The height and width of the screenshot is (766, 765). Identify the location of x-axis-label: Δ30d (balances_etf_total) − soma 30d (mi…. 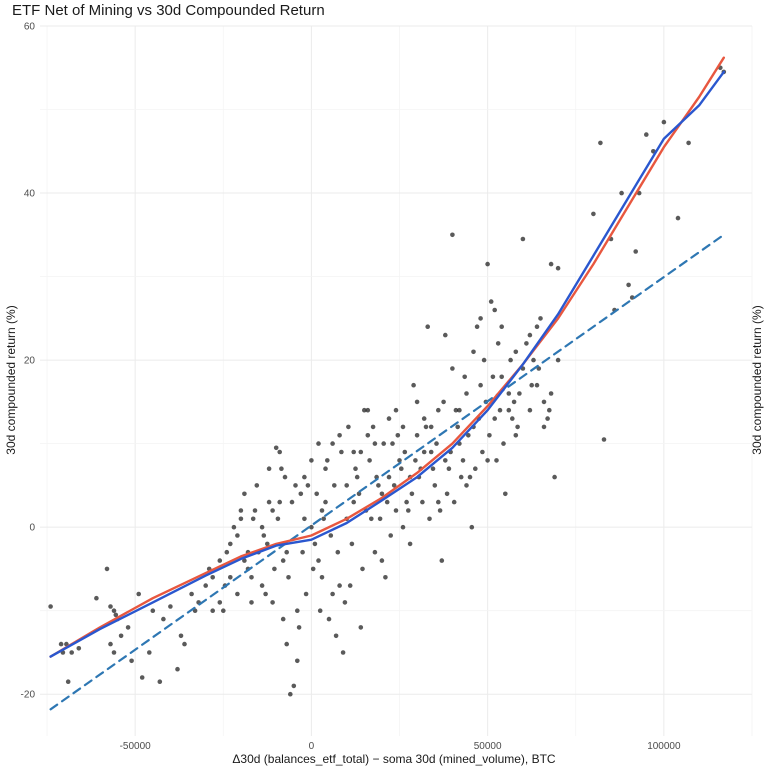
(394, 759).